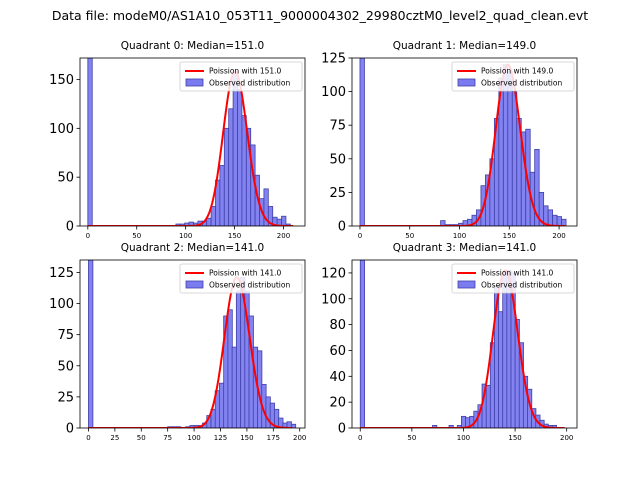 The height and width of the screenshot is (480, 640). Describe the element at coordinates (458, 344) in the screenshot. I see `histogram-bars` at that location.